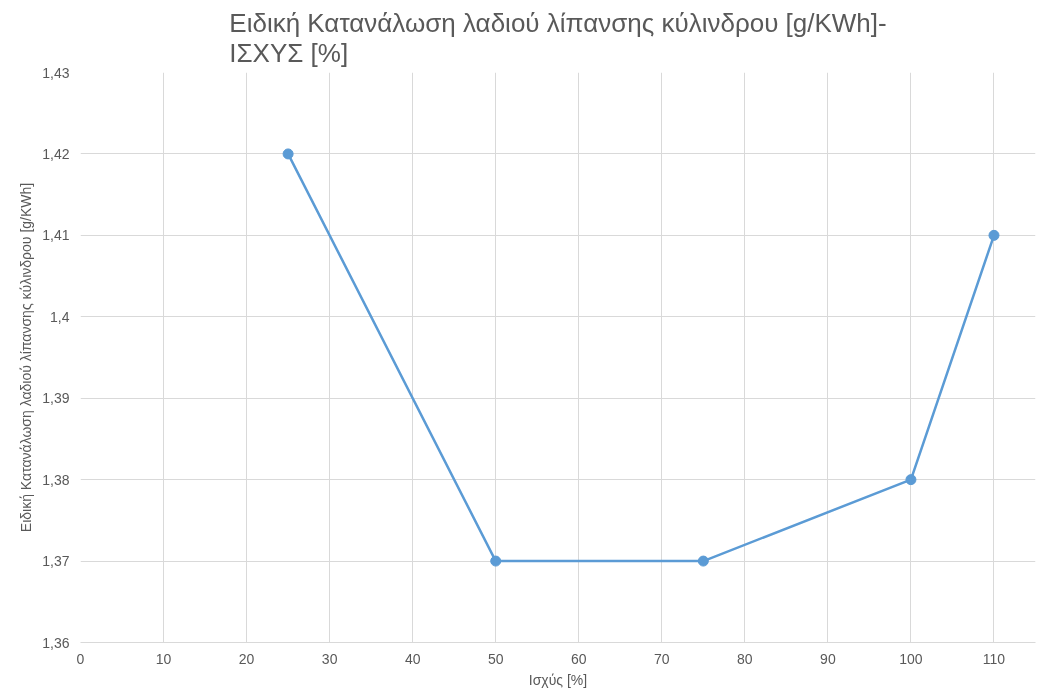 Image resolution: width=1052 pixels, height=700 pixels. What do you see at coordinates (662, 658) in the screenshot?
I see `x-tick-label: 70` at bounding box center [662, 658].